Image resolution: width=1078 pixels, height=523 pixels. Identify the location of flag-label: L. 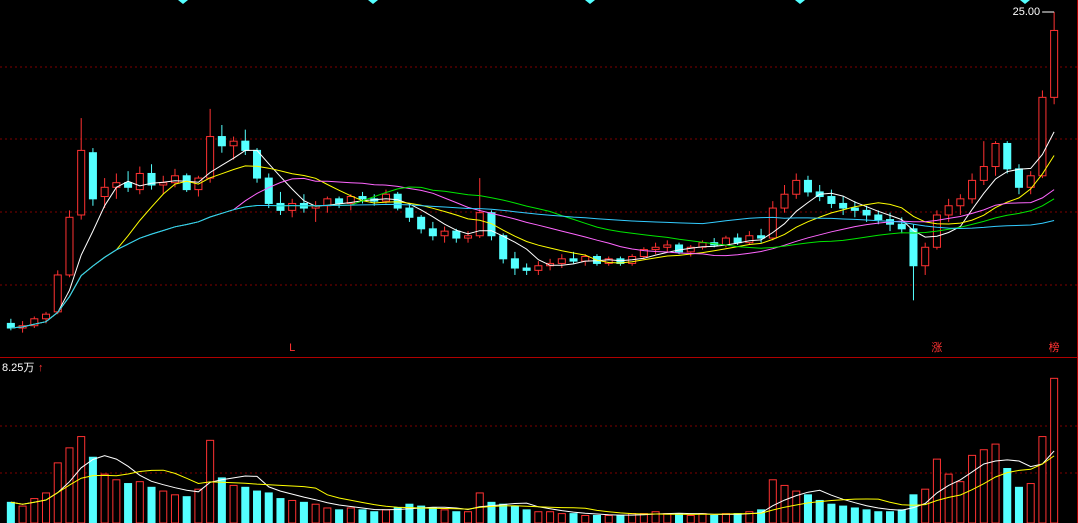
(292, 348).